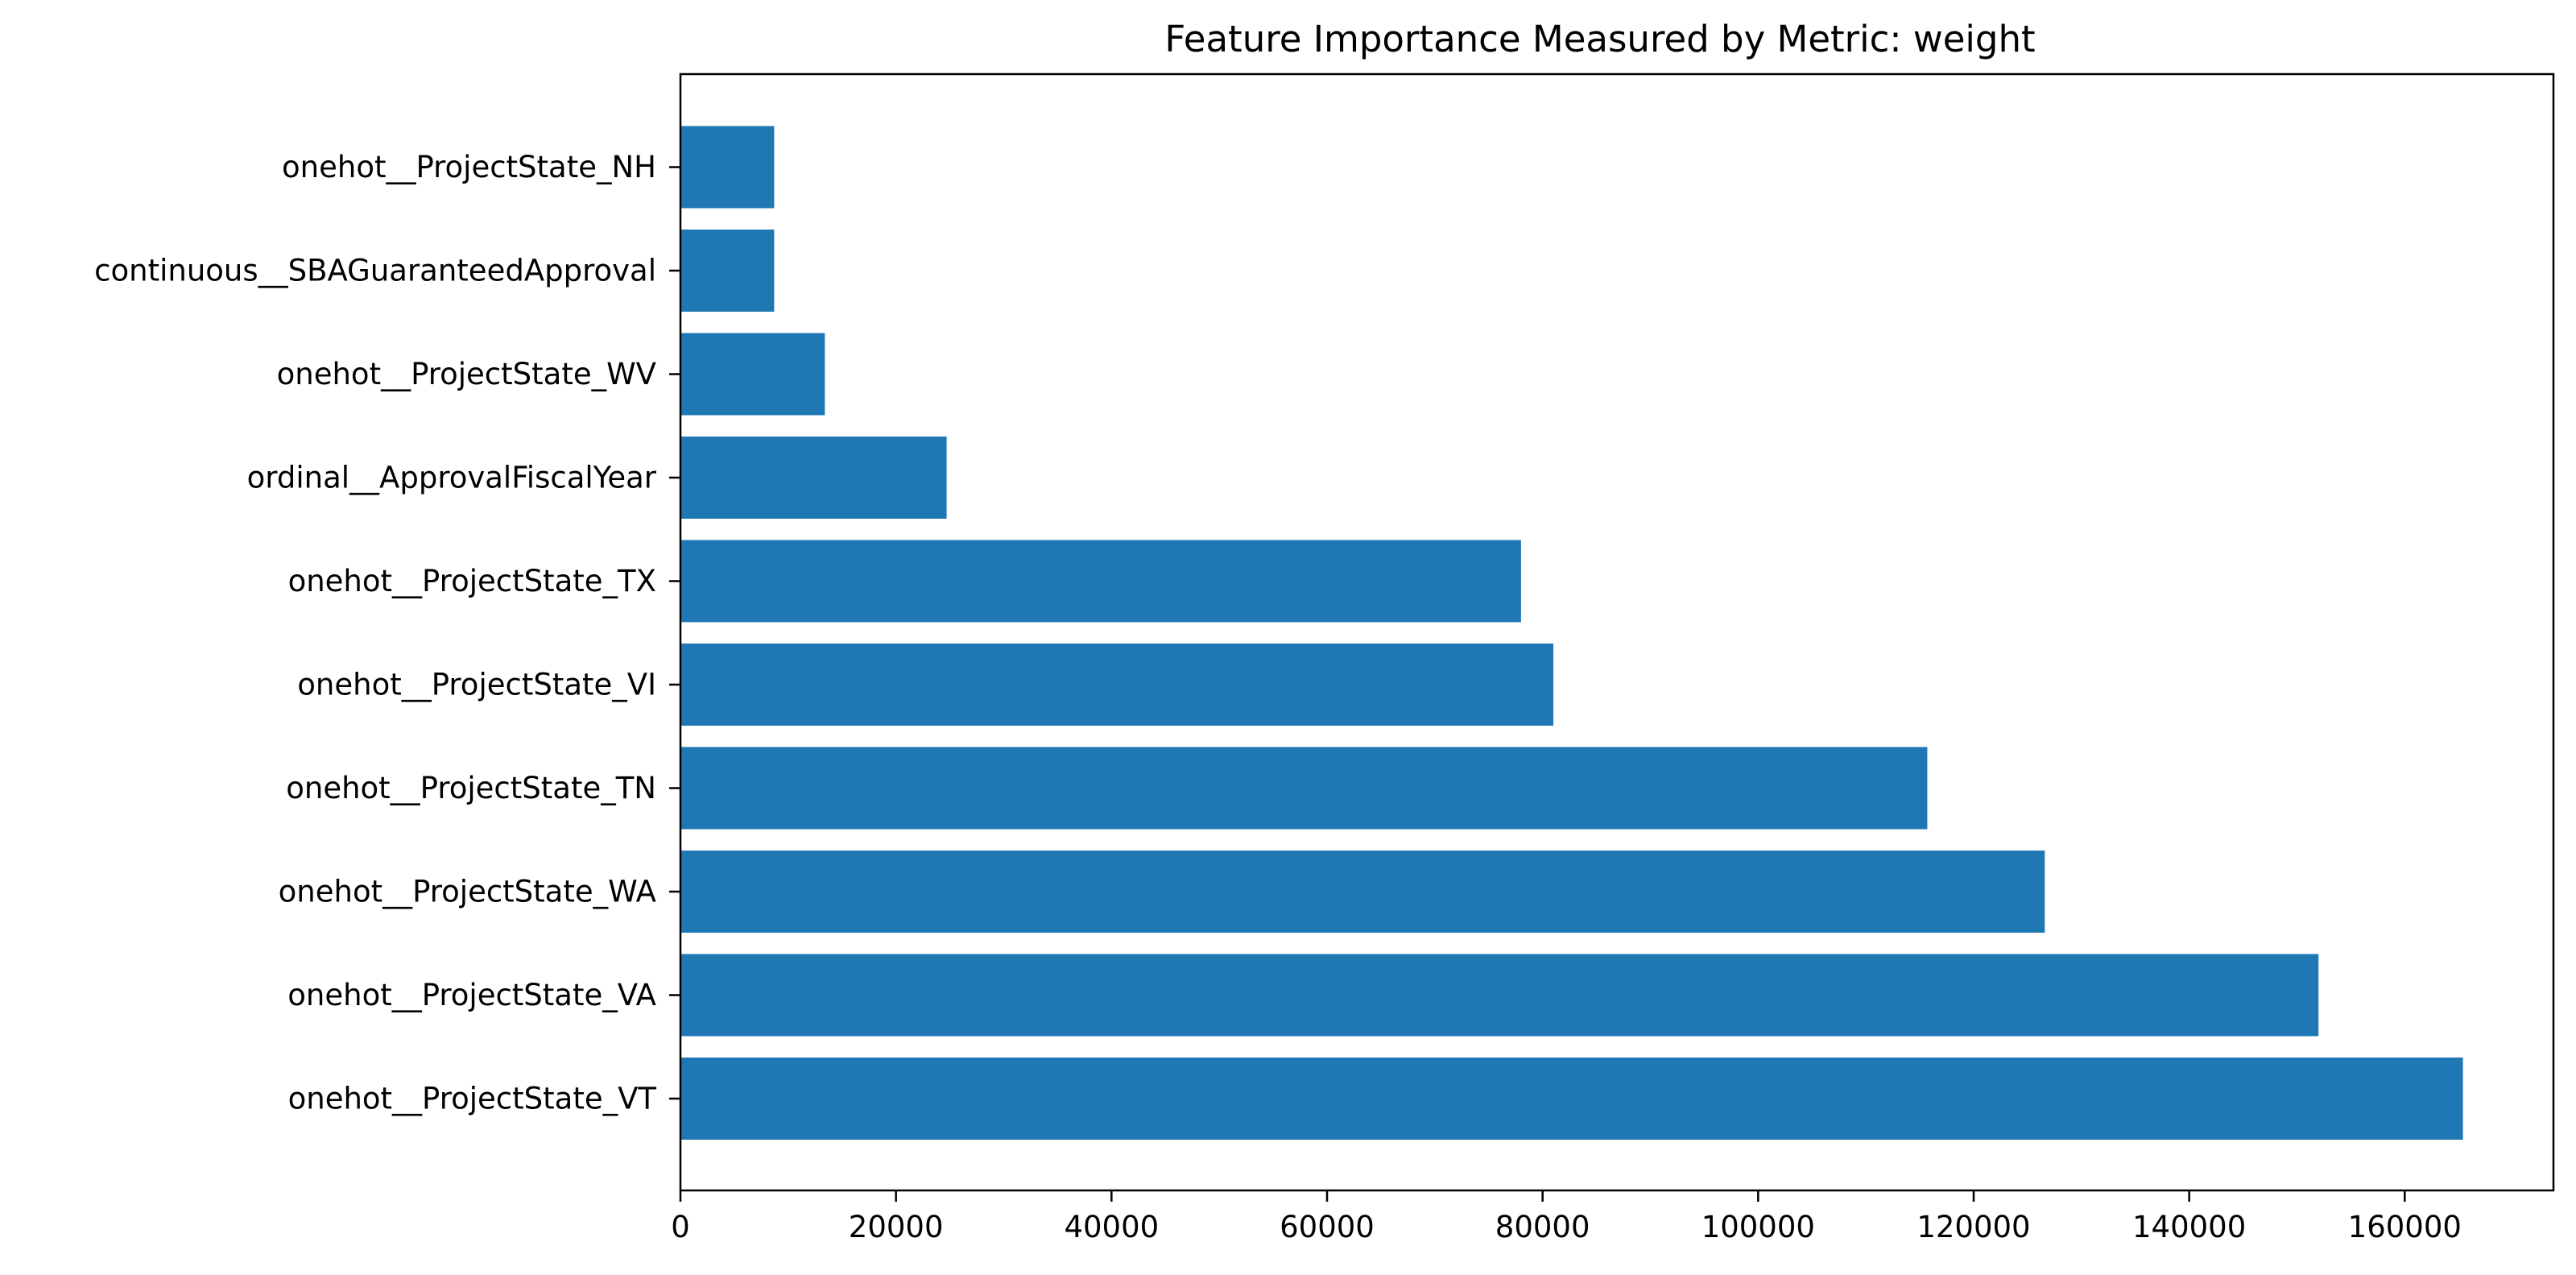 The height and width of the screenshot is (1275, 2576). What do you see at coordinates (472, 995) in the screenshot?
I see `y-tick-label-1: onehot__ProjectState_VA` at bounding box center [472, 995].